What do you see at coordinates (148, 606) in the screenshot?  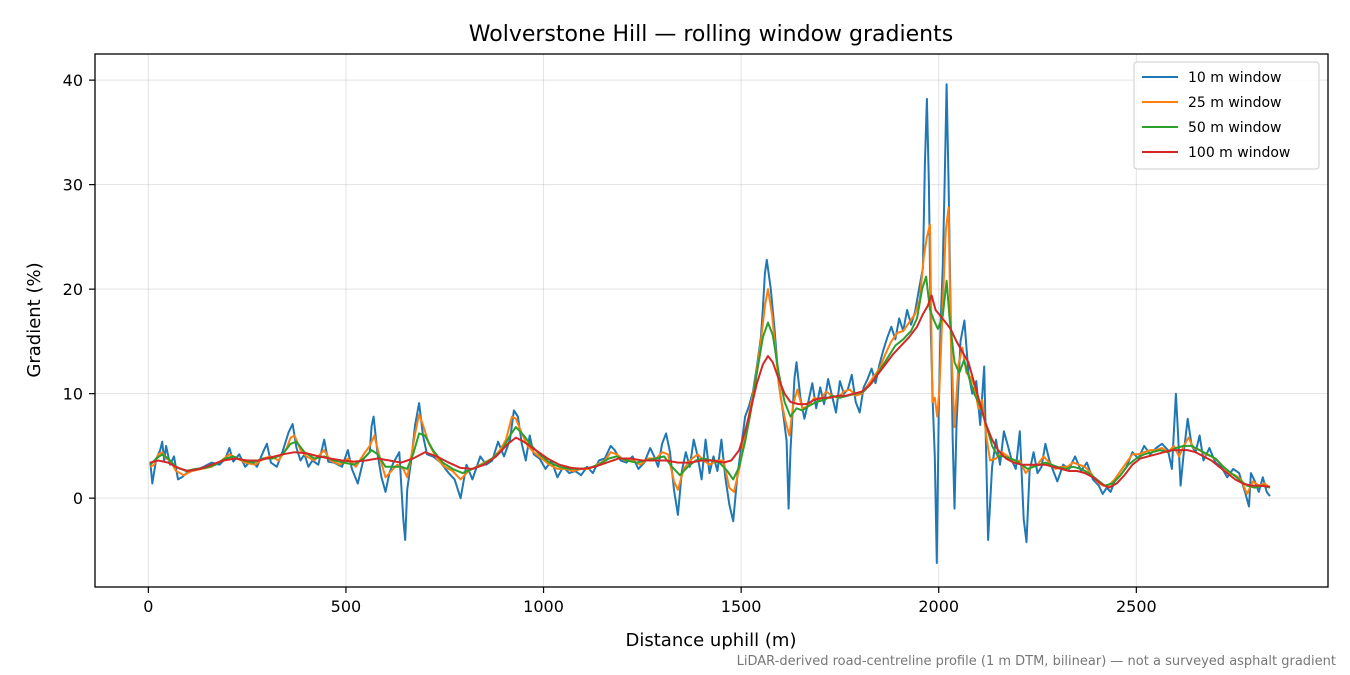 I see `x-tick-label: 0` at bounding box center [148, 606].